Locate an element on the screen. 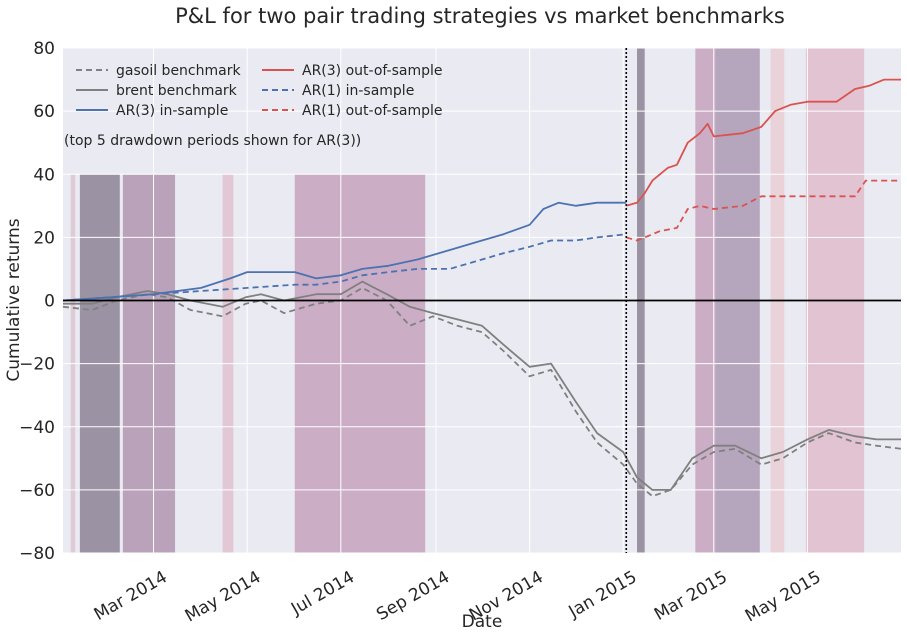  series-line-ar-1-out-of-sample is located at coordinates (763, 210).